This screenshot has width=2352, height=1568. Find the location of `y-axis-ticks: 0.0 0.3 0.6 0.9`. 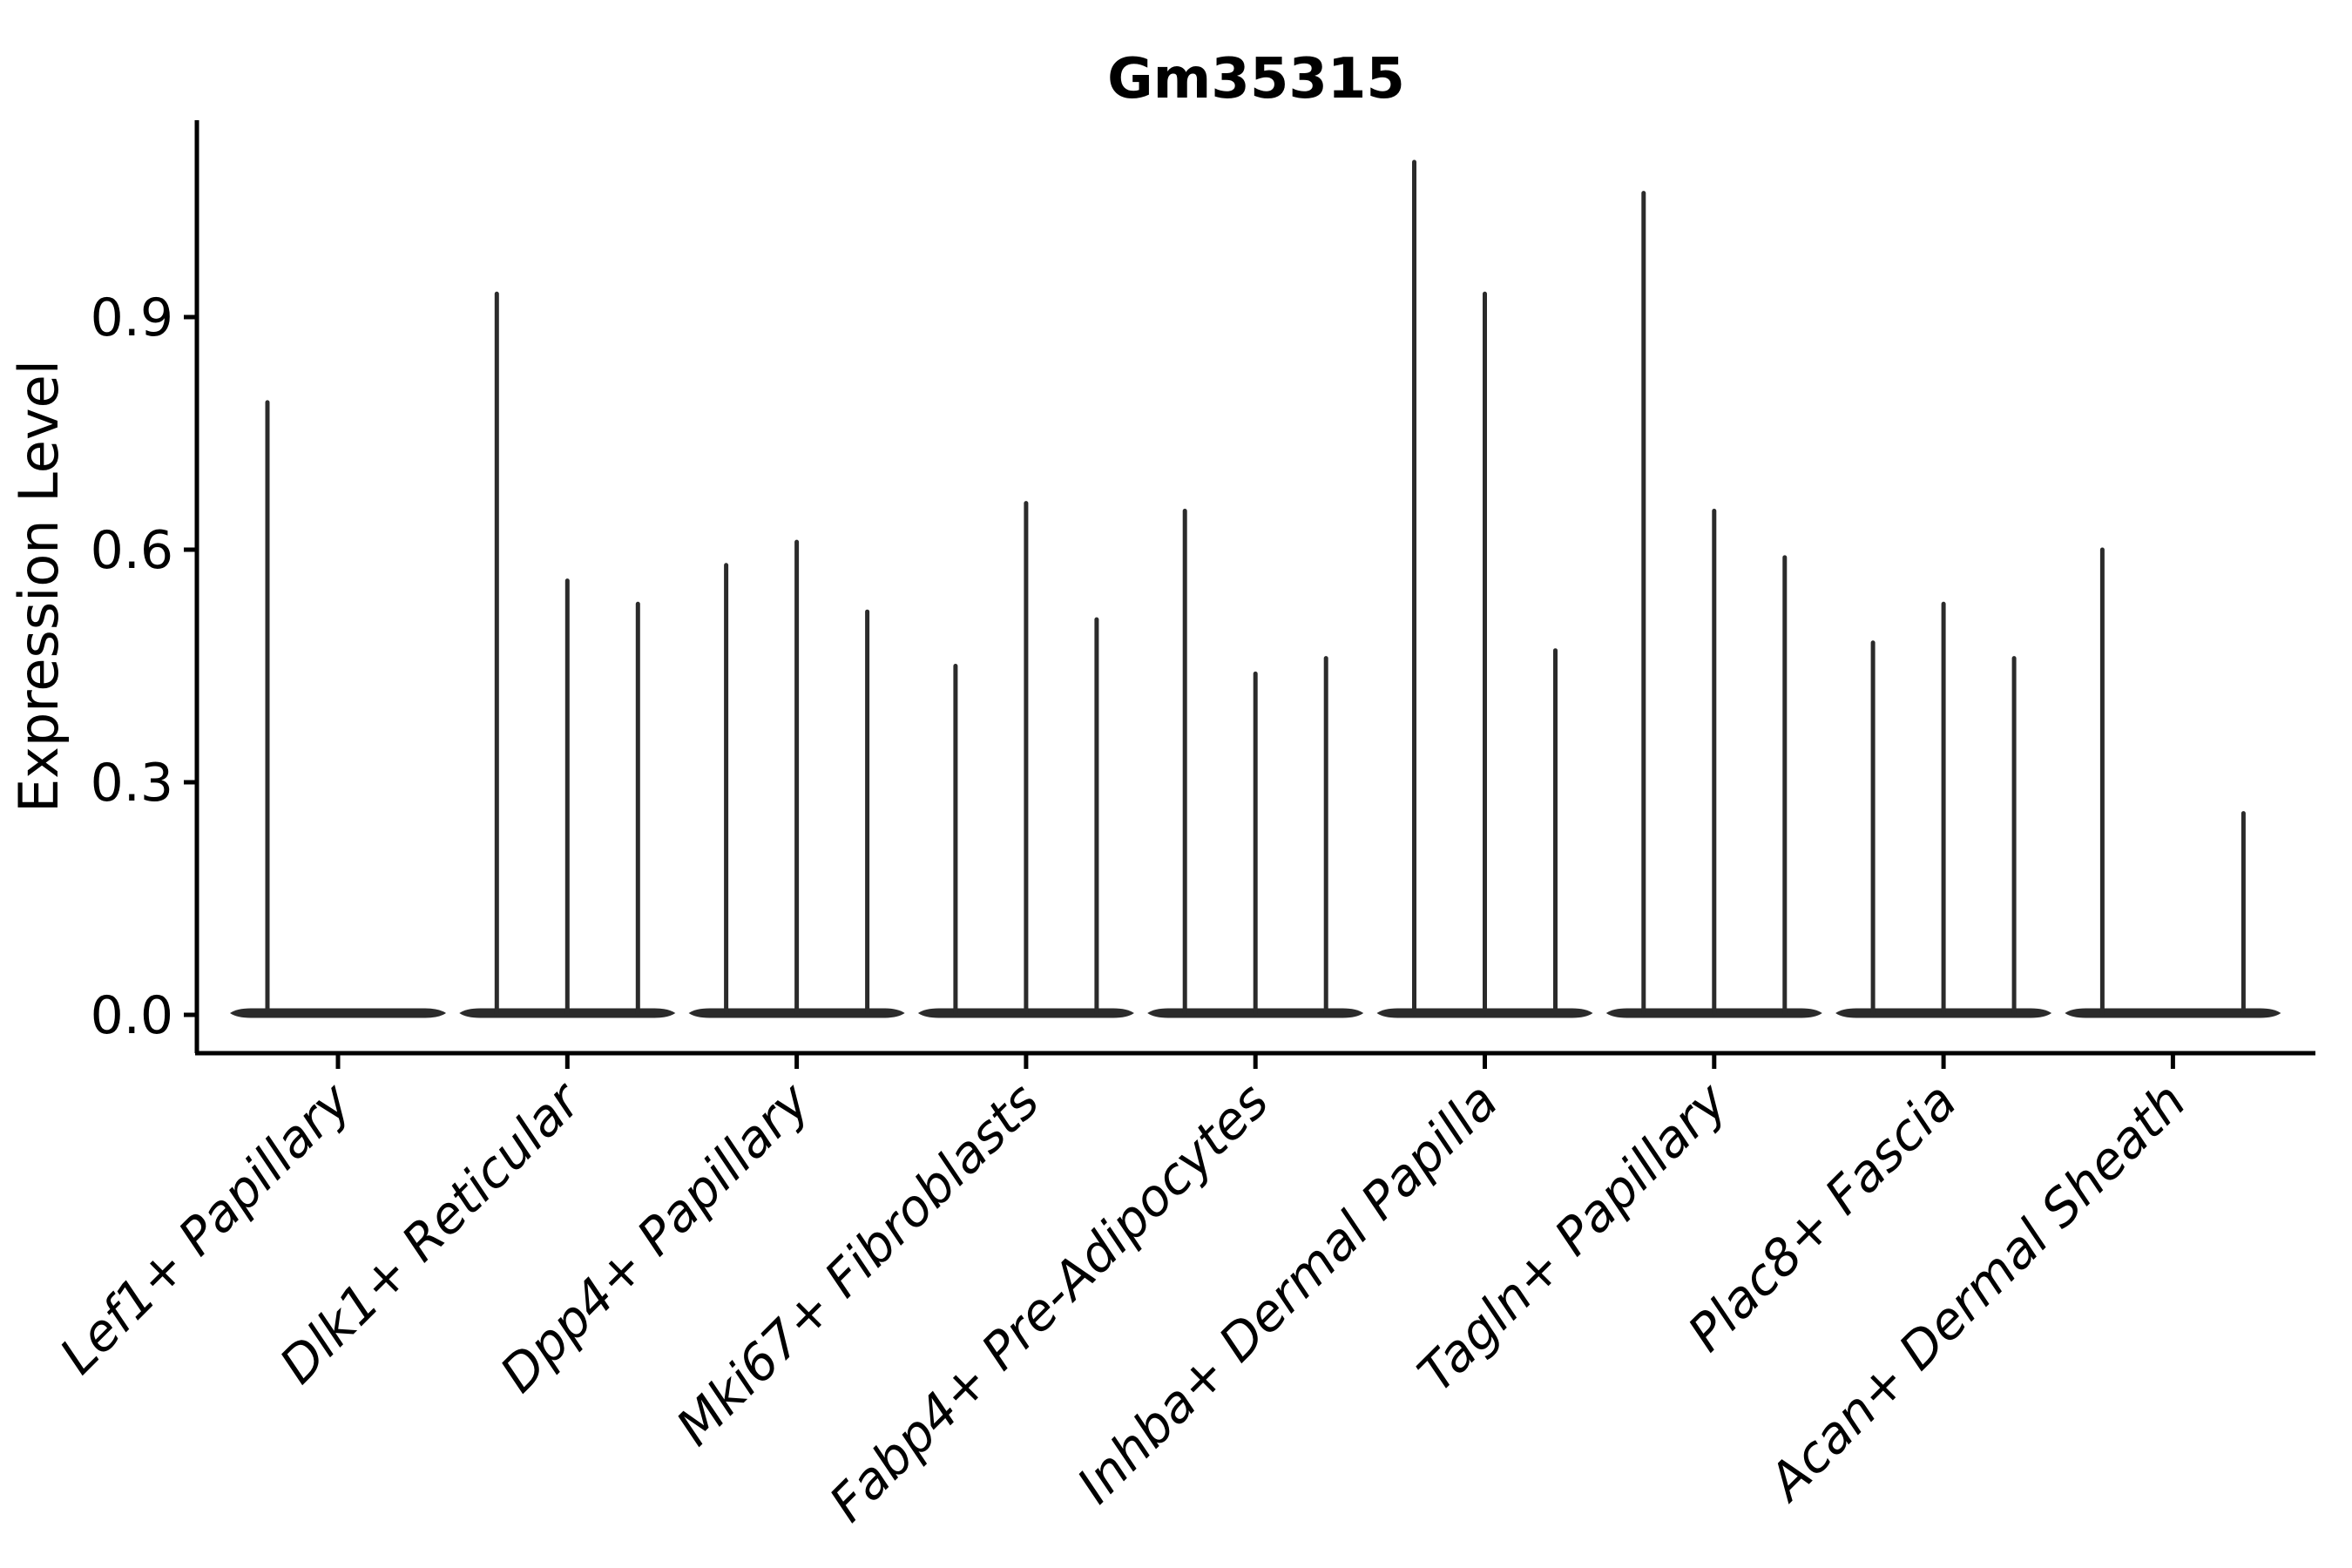

y-axis-ticks: 0.0 0.3 0.6 0.9 is located at coordinates (144, 667).